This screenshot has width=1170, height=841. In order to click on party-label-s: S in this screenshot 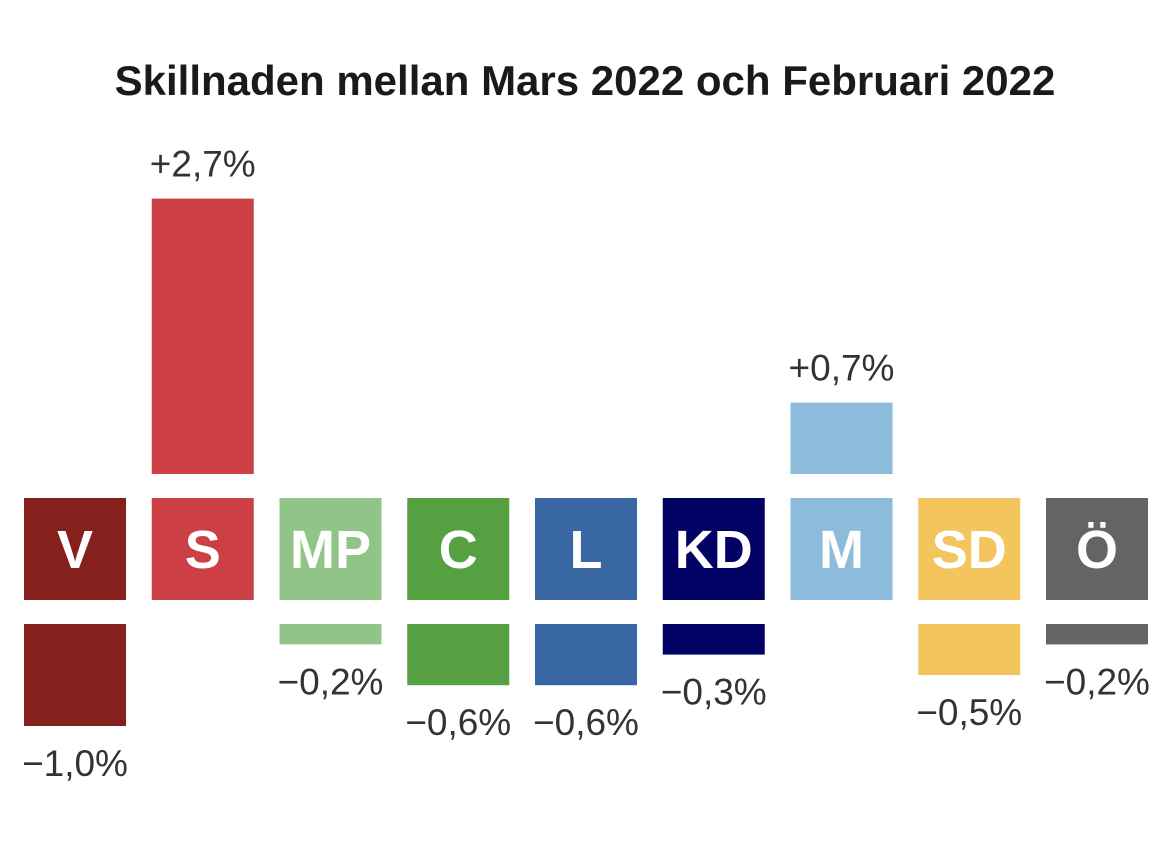, I will do `click(203, 550)`.